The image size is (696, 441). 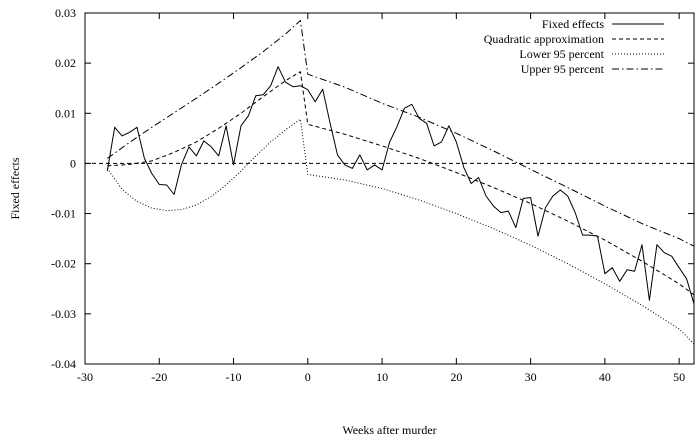 What do you see at coordinates (679, 377) in the screenshot?
I see `x-tick-label: 50` at bounding box center [679, 377].